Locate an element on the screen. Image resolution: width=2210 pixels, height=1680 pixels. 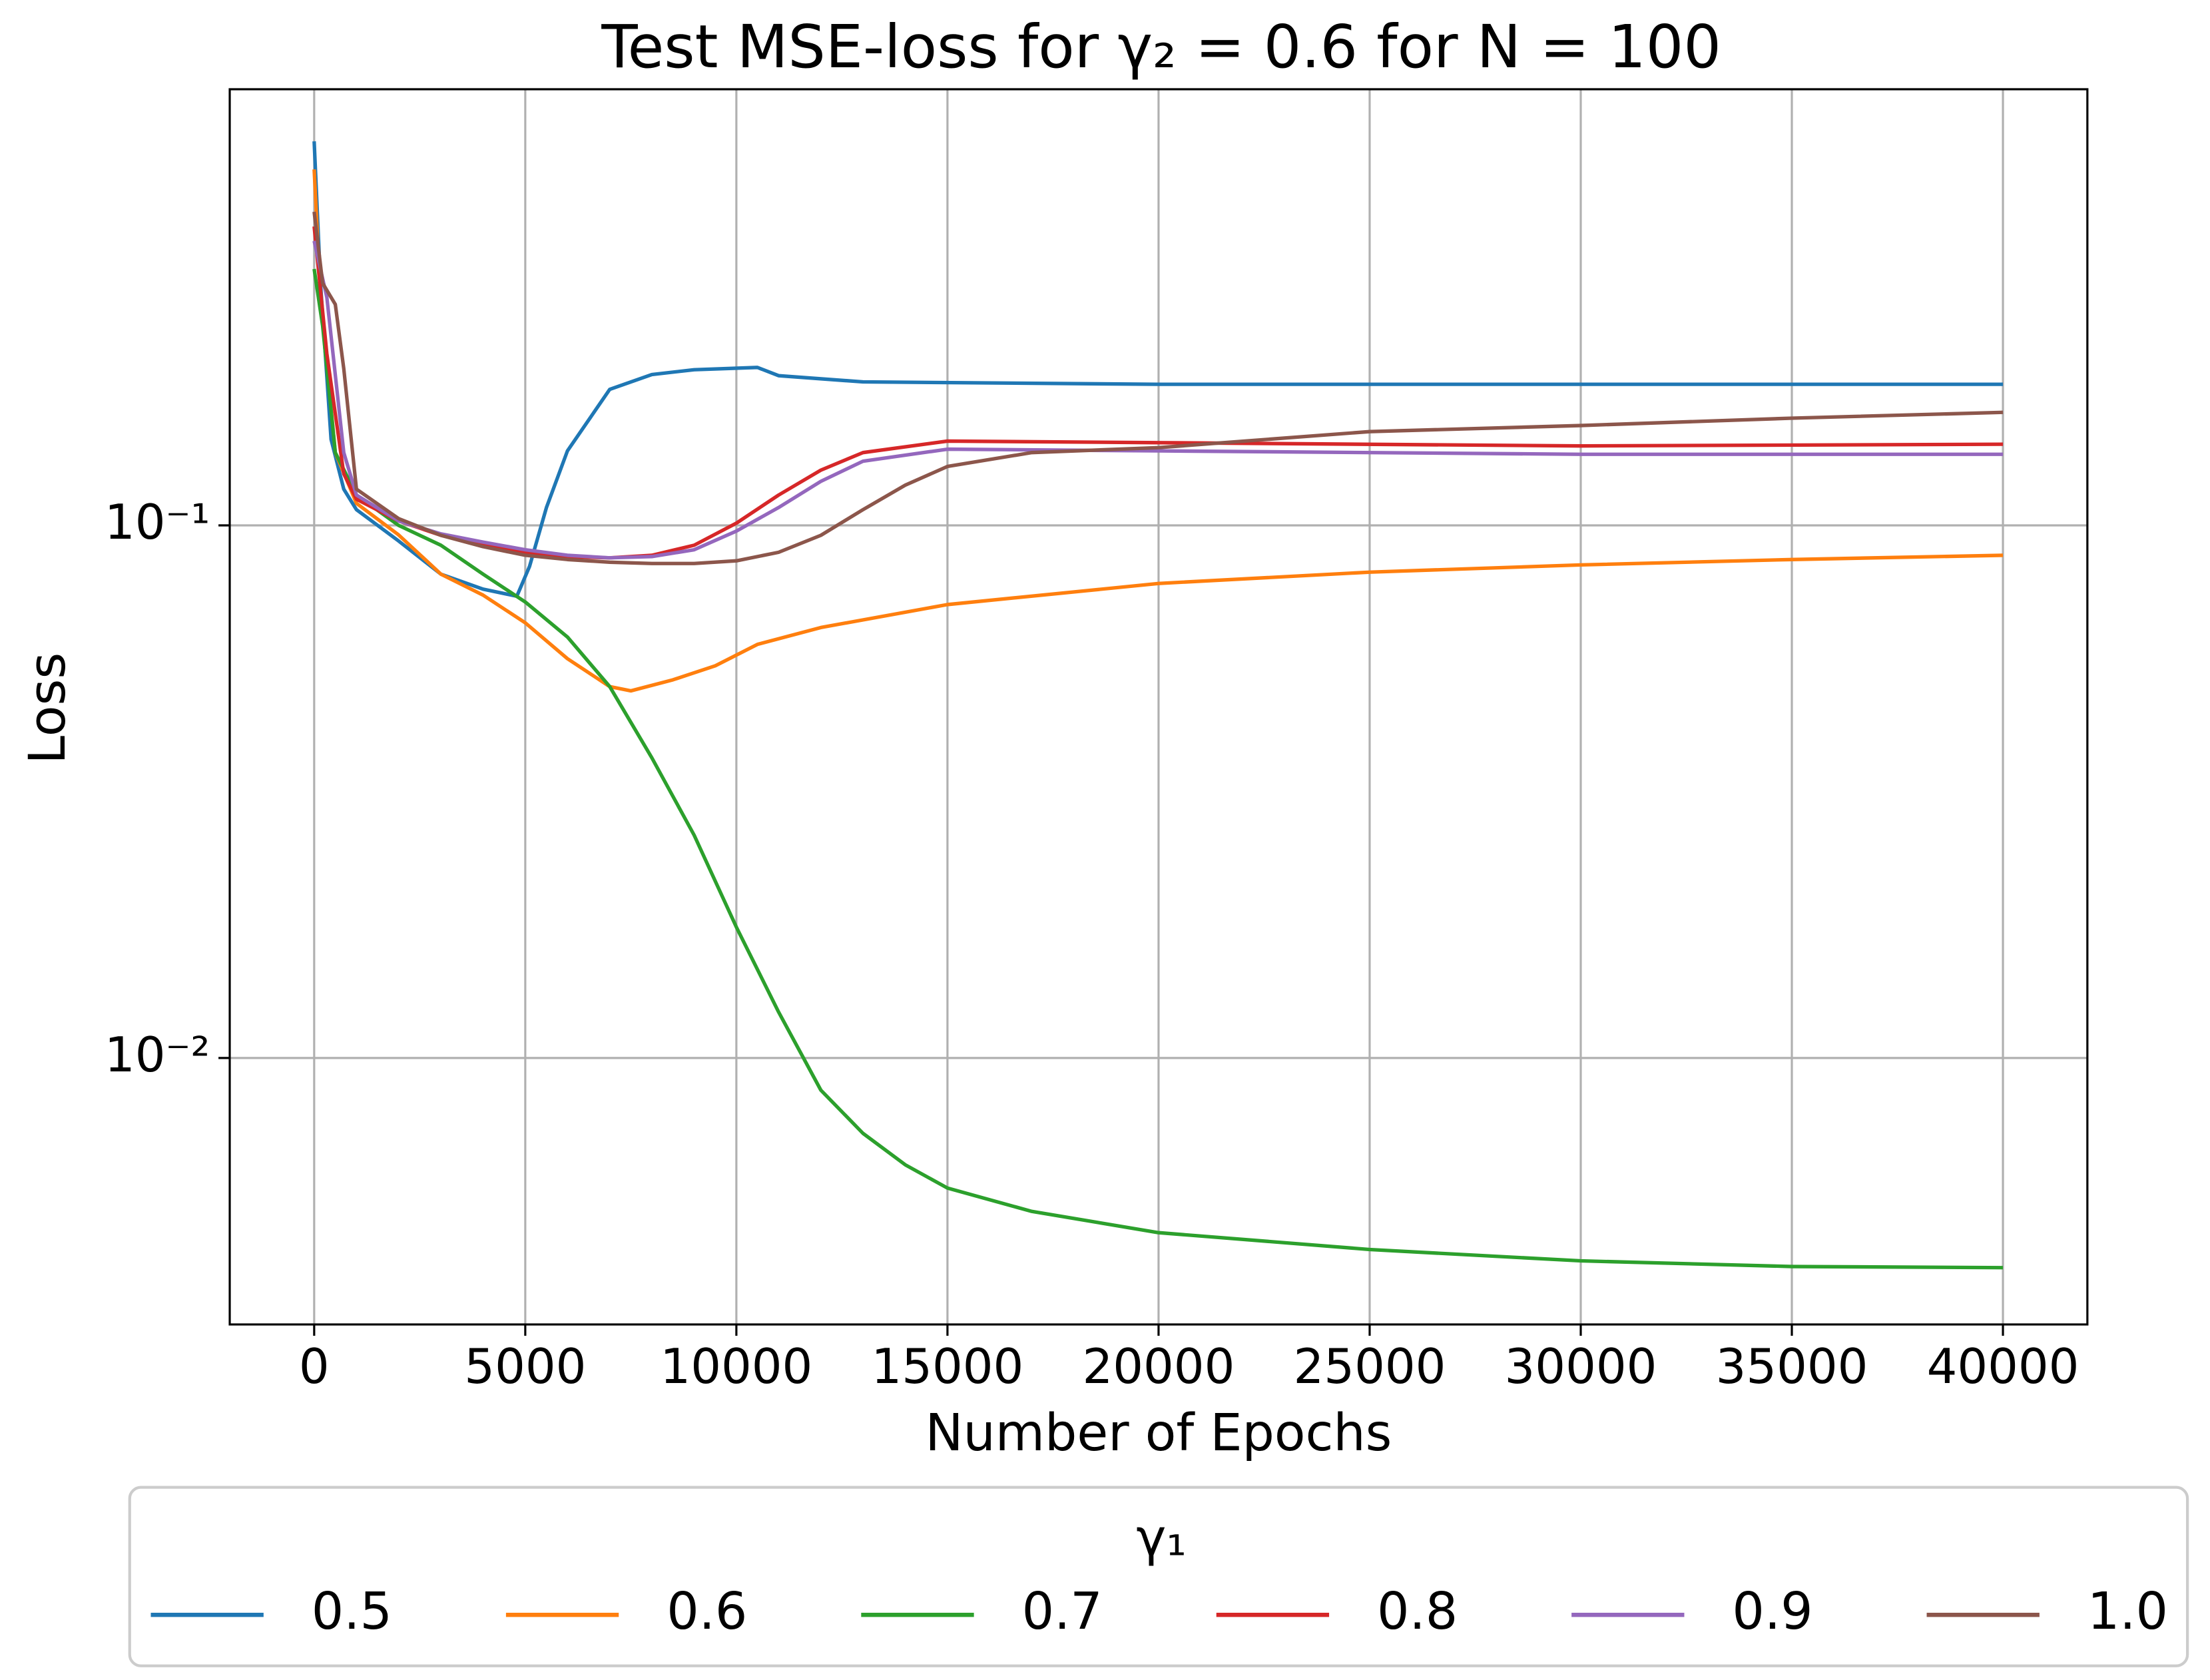
x-tick-label: 5000 is located at coordinates (525, 1367).